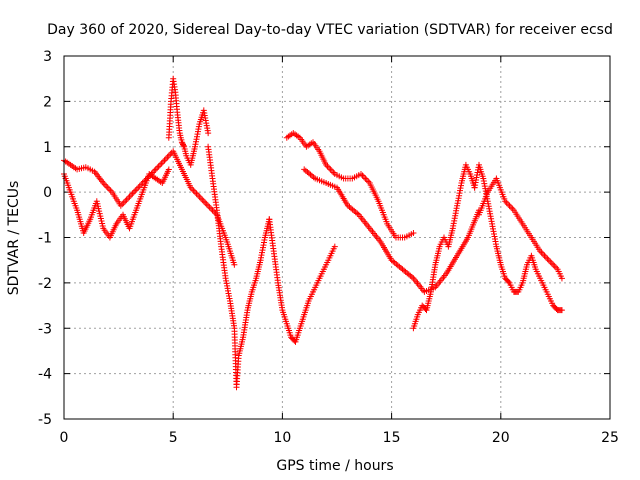  What do you see at coordinates (45, 420) in the screenshot?
I see `y-tick-label: -5` at bounding box center [45, 420].